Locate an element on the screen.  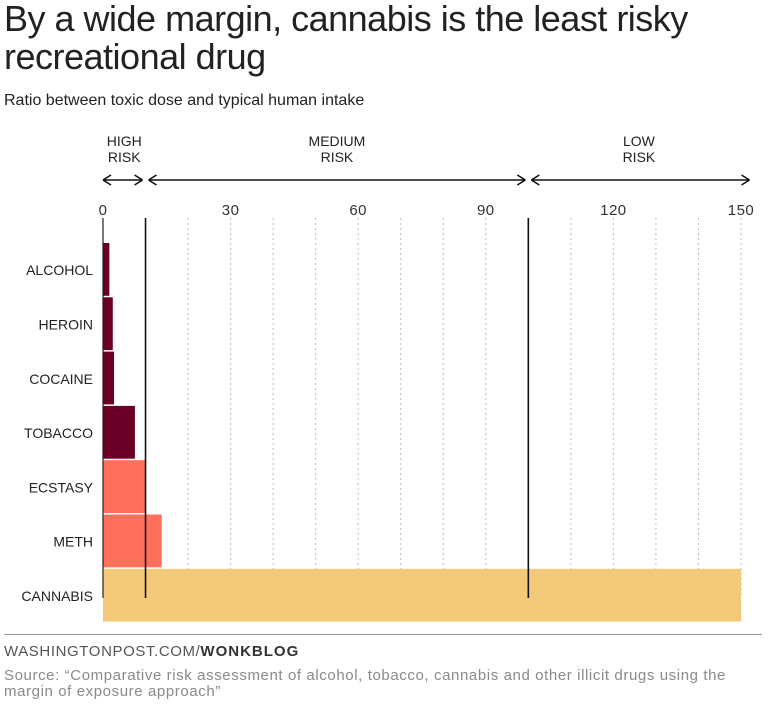
bar-ecstasy is located at coordinates (124, 486).